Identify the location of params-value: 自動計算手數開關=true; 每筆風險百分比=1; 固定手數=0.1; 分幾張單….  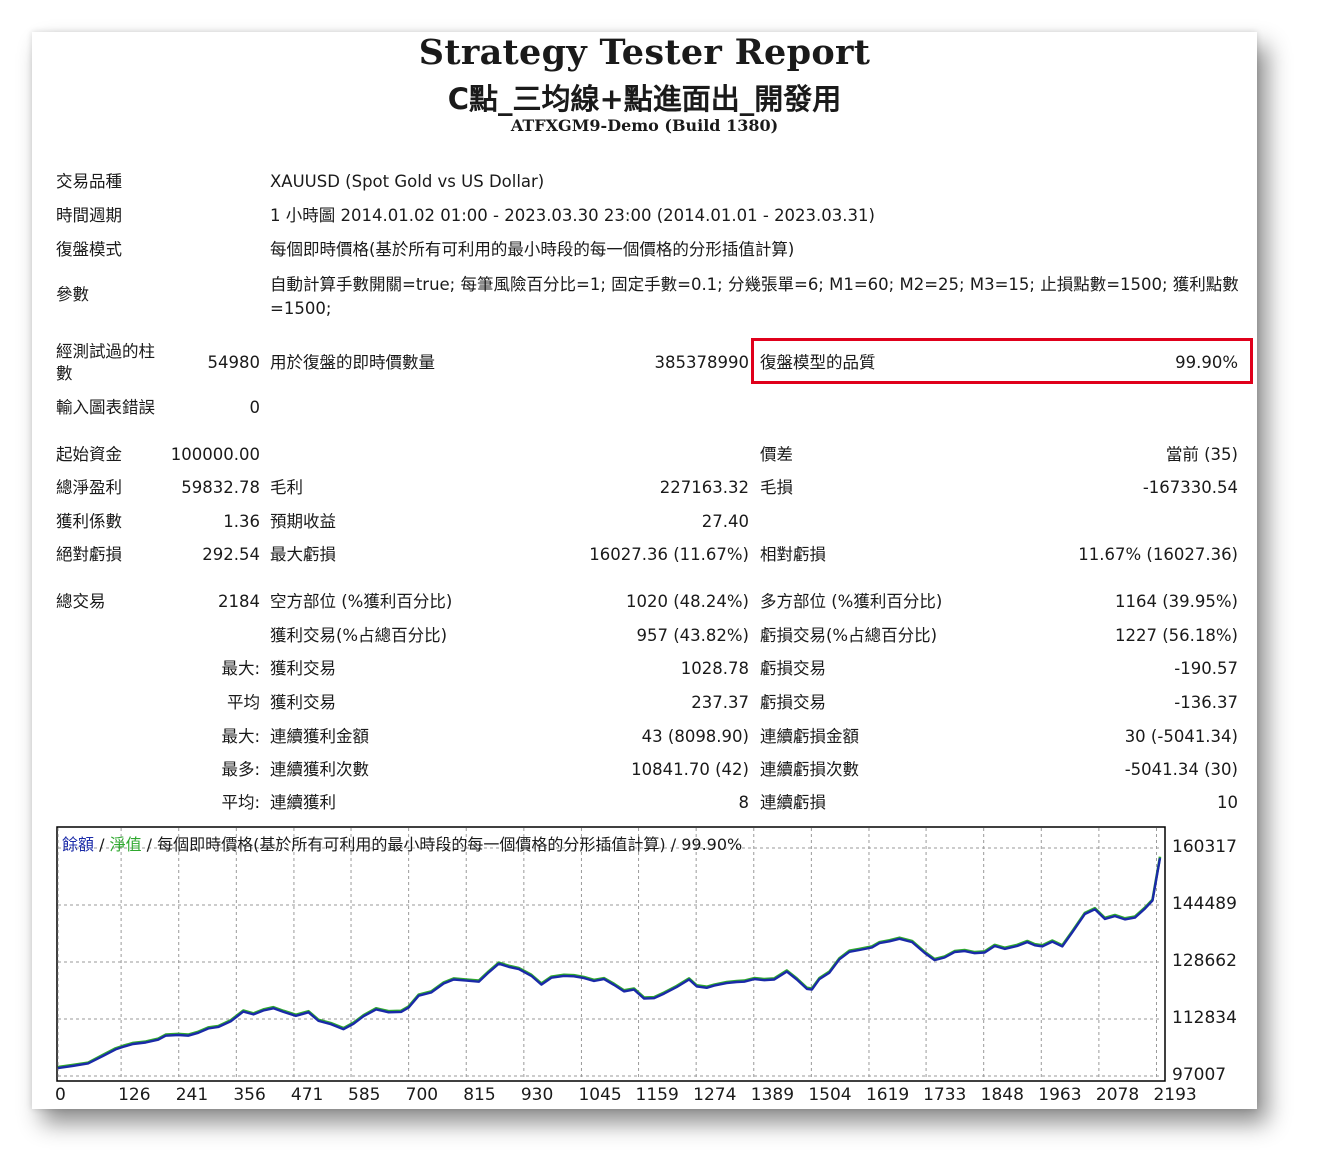
(754, 296).